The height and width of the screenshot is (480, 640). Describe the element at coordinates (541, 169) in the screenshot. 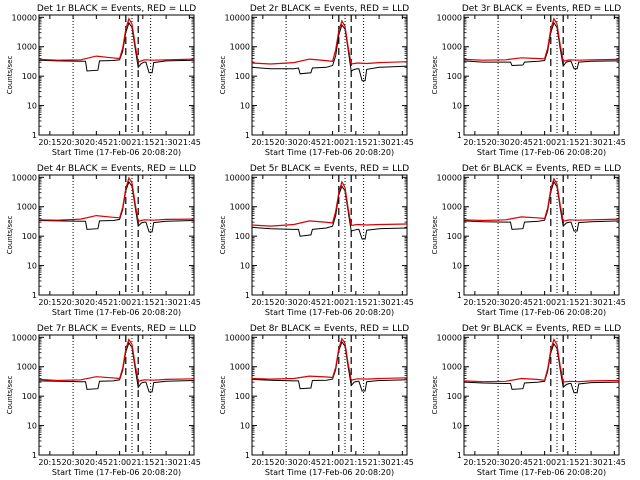

I see `panel-title: Det 6r BLACK = Events, RED = LLD` at that location.